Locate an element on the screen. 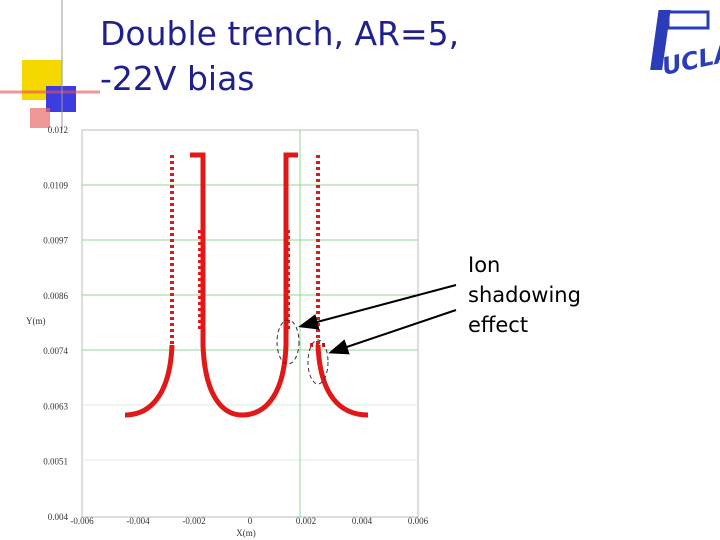 This screenshot has height=540, width=720. x-tick-label: 0.006 is located at coordinates (418, 521).